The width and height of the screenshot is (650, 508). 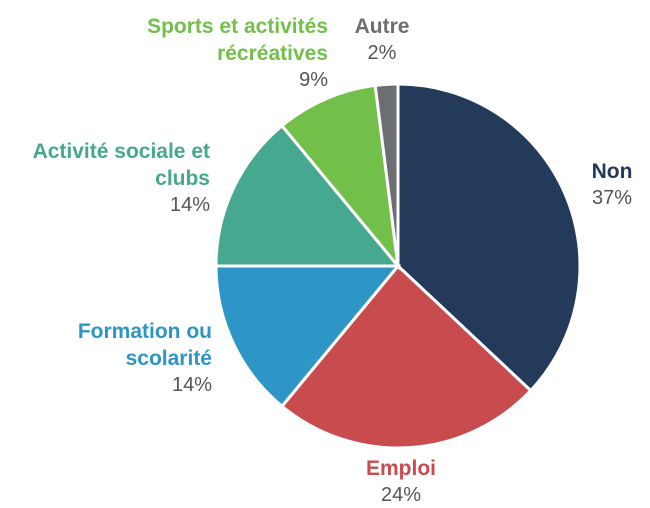 I want to click on category-label: Autre, so click(x=382, y=26).